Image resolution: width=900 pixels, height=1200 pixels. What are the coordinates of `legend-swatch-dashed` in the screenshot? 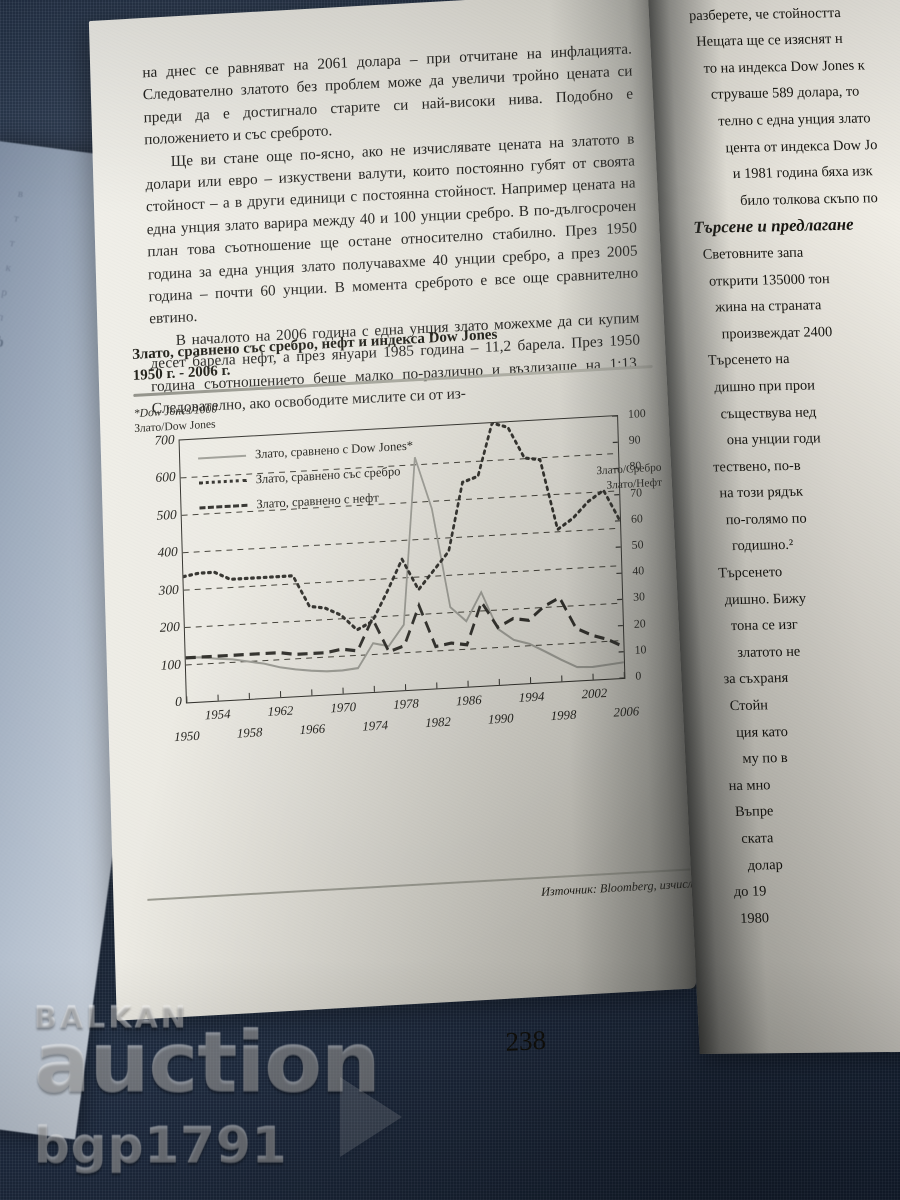 It's located at (223, 506).